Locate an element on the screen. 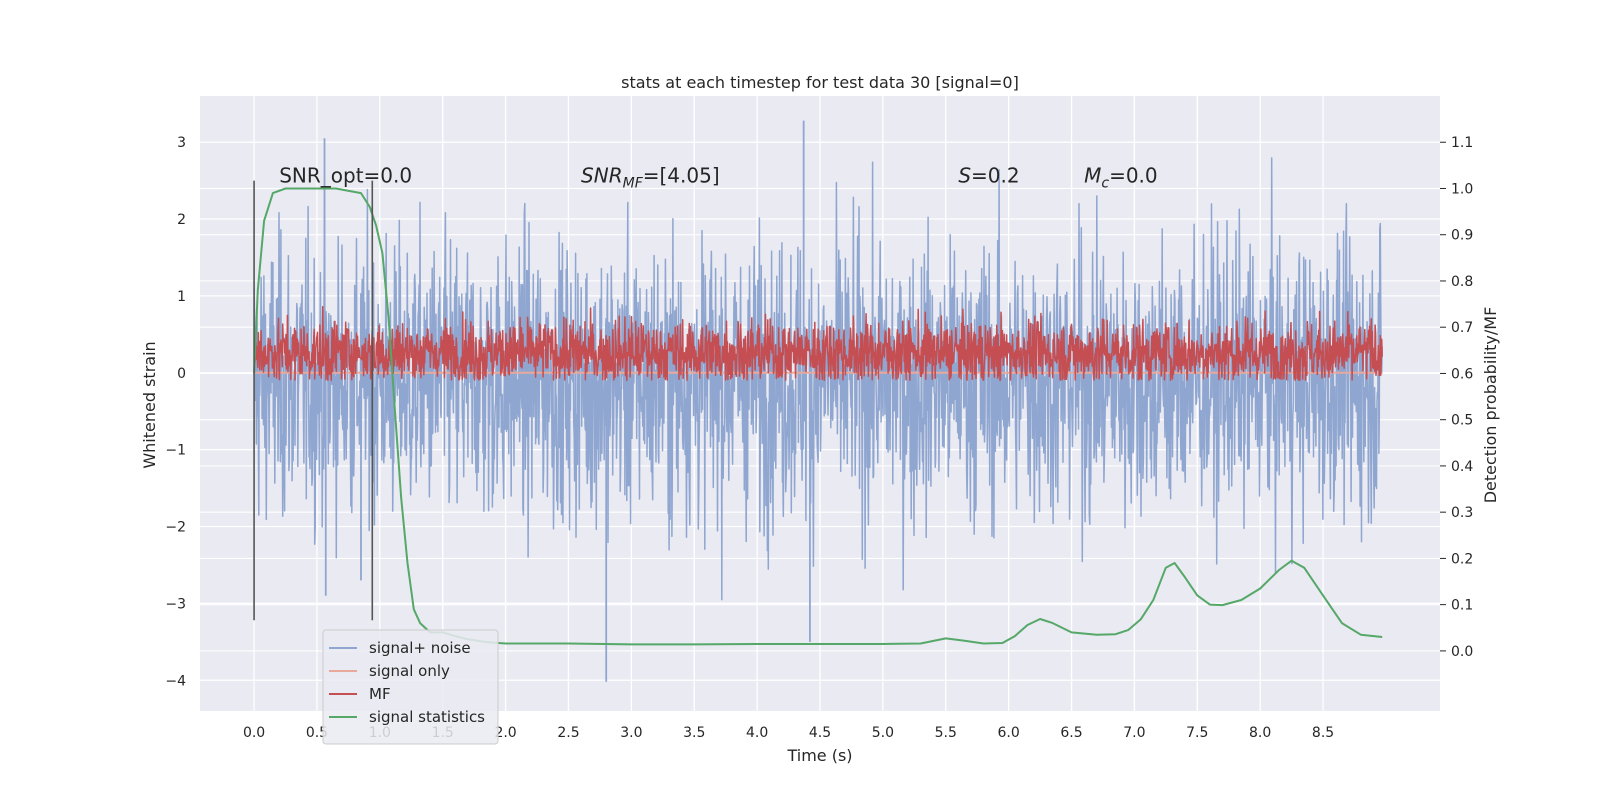  x-tick-label: 7.0 is located at coordinates (1134, 733).